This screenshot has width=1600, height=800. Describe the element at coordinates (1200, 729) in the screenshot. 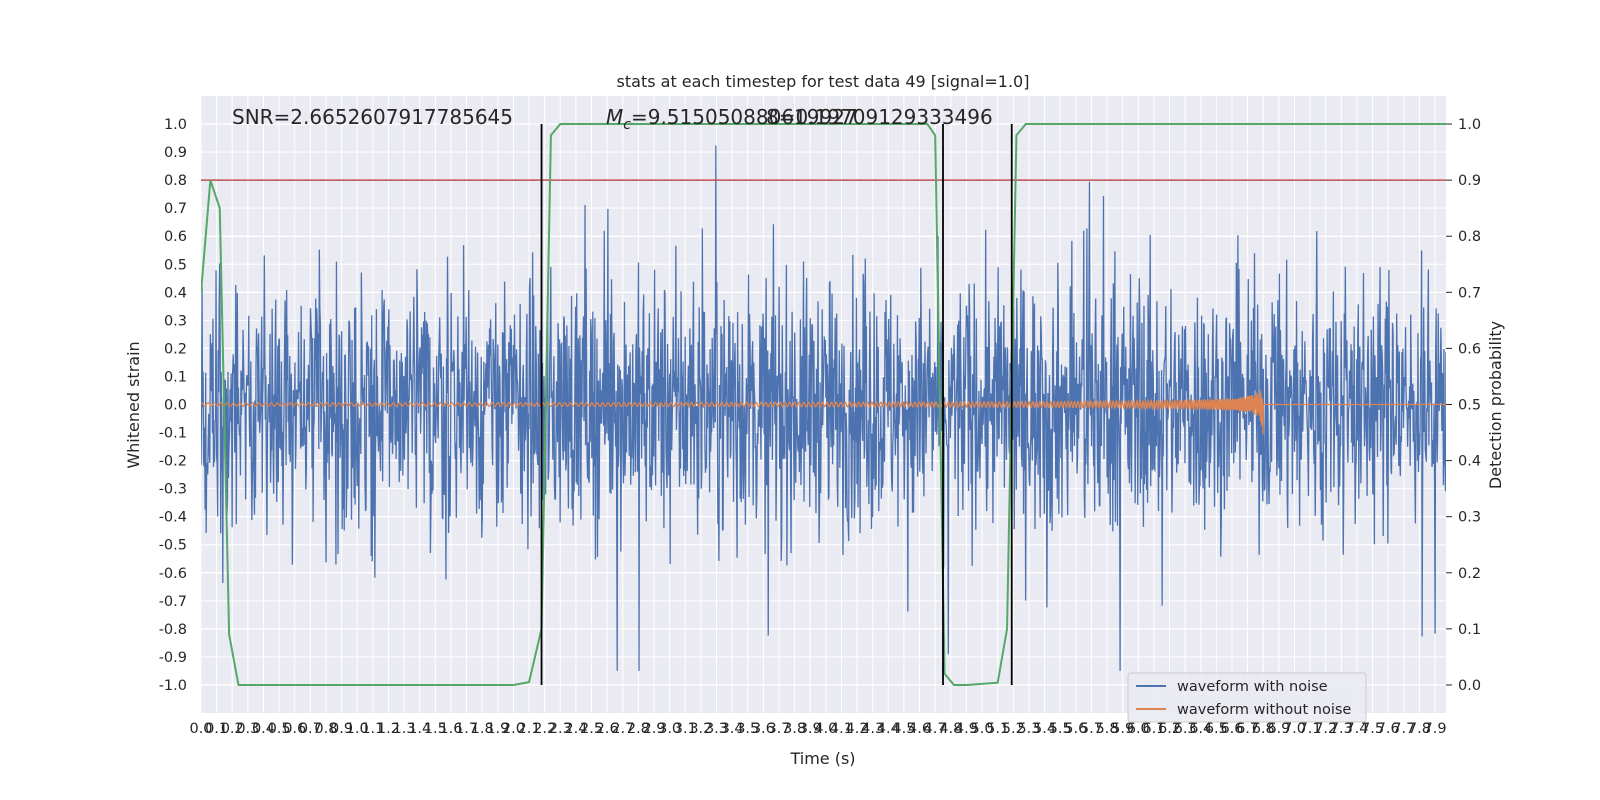

I see `x-tick-label: 6.4` at that location.